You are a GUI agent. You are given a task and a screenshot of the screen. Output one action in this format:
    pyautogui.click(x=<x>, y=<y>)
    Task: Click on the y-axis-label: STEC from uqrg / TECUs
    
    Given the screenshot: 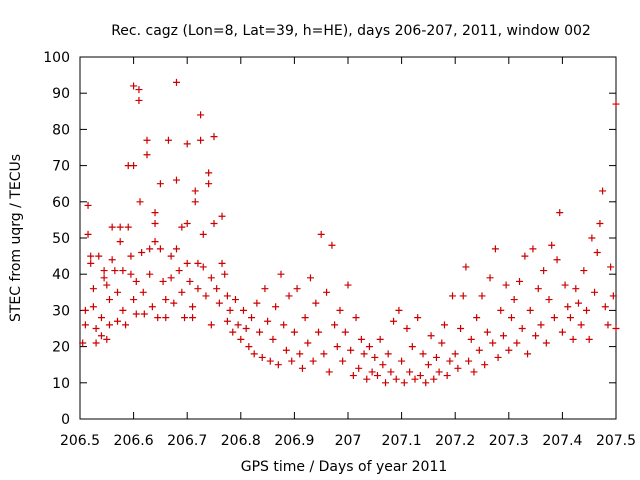 What is the action you would take?
    pyautogui.click(x=16, y=238)
    